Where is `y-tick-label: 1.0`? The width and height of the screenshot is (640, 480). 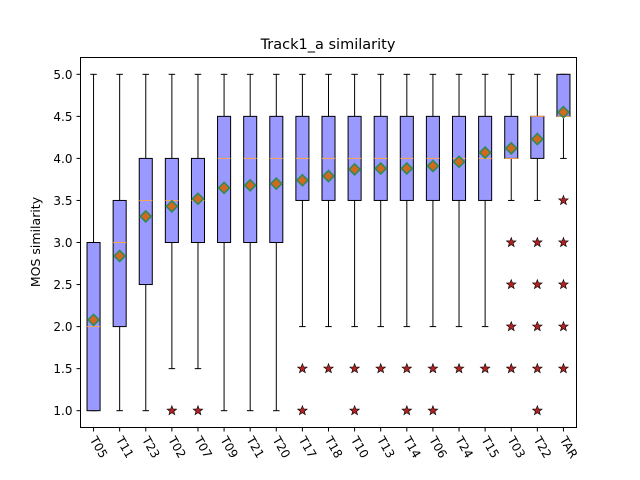
y-tick-label: 1.0 is located at coordinates (62, 411).